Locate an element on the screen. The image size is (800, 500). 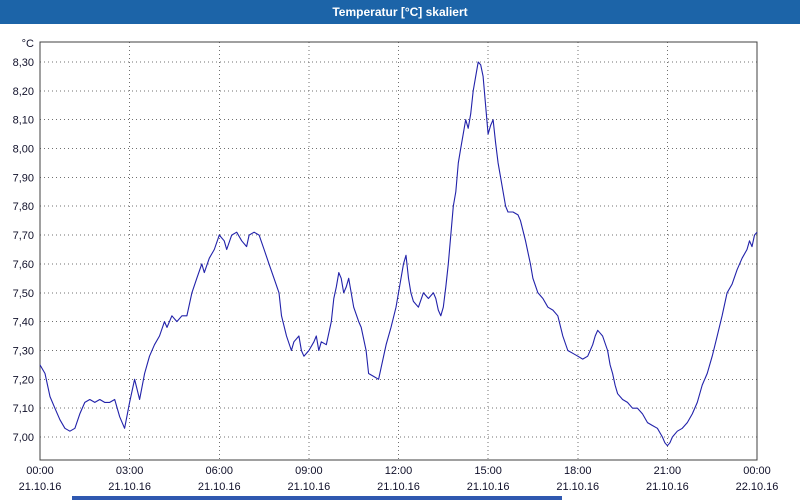
x-tick-date-label: 22.10.16 is located at coordinates (757, 487).